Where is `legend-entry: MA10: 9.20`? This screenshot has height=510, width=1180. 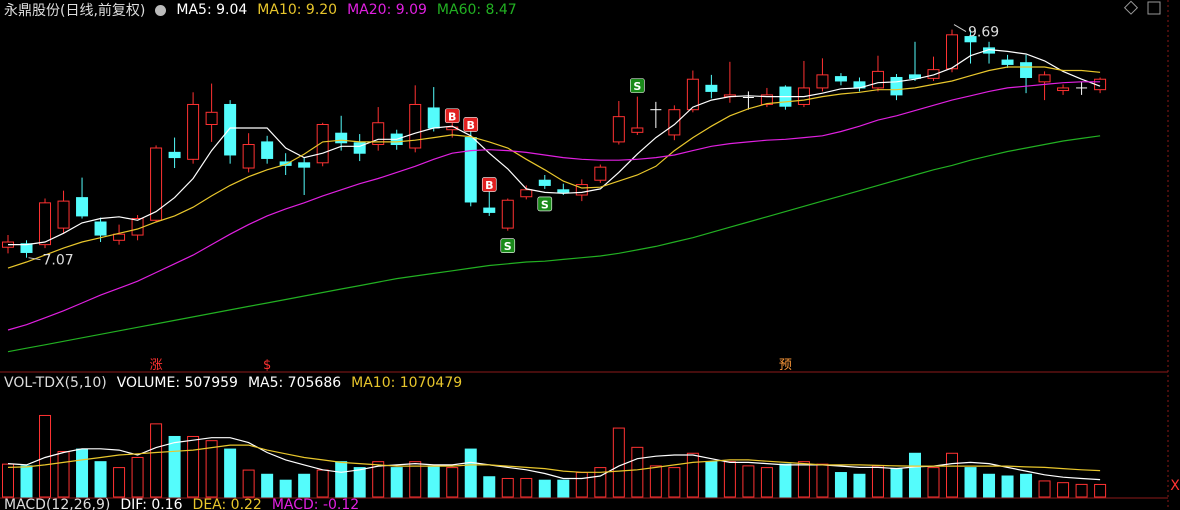 legend-entry: MA10: 9.20 is located at coordinates (297, 10).